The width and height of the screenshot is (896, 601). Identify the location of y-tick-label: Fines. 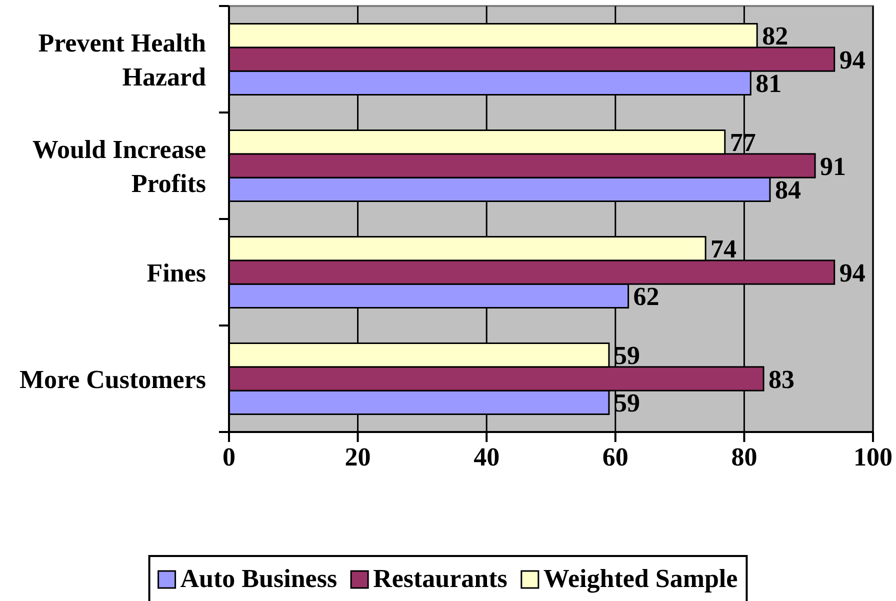
(176, 273).